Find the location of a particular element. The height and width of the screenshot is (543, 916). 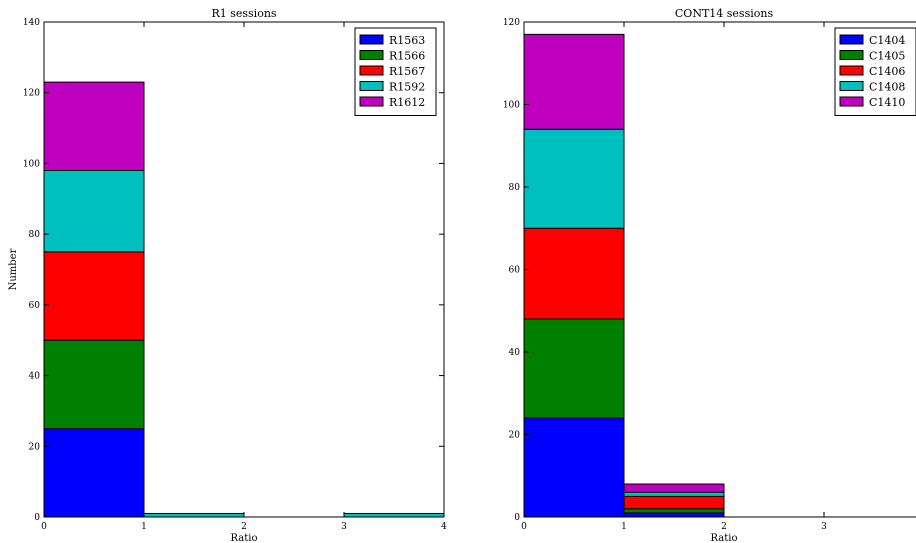

y-tick-label: 140 is located at coordinates (31, 23).